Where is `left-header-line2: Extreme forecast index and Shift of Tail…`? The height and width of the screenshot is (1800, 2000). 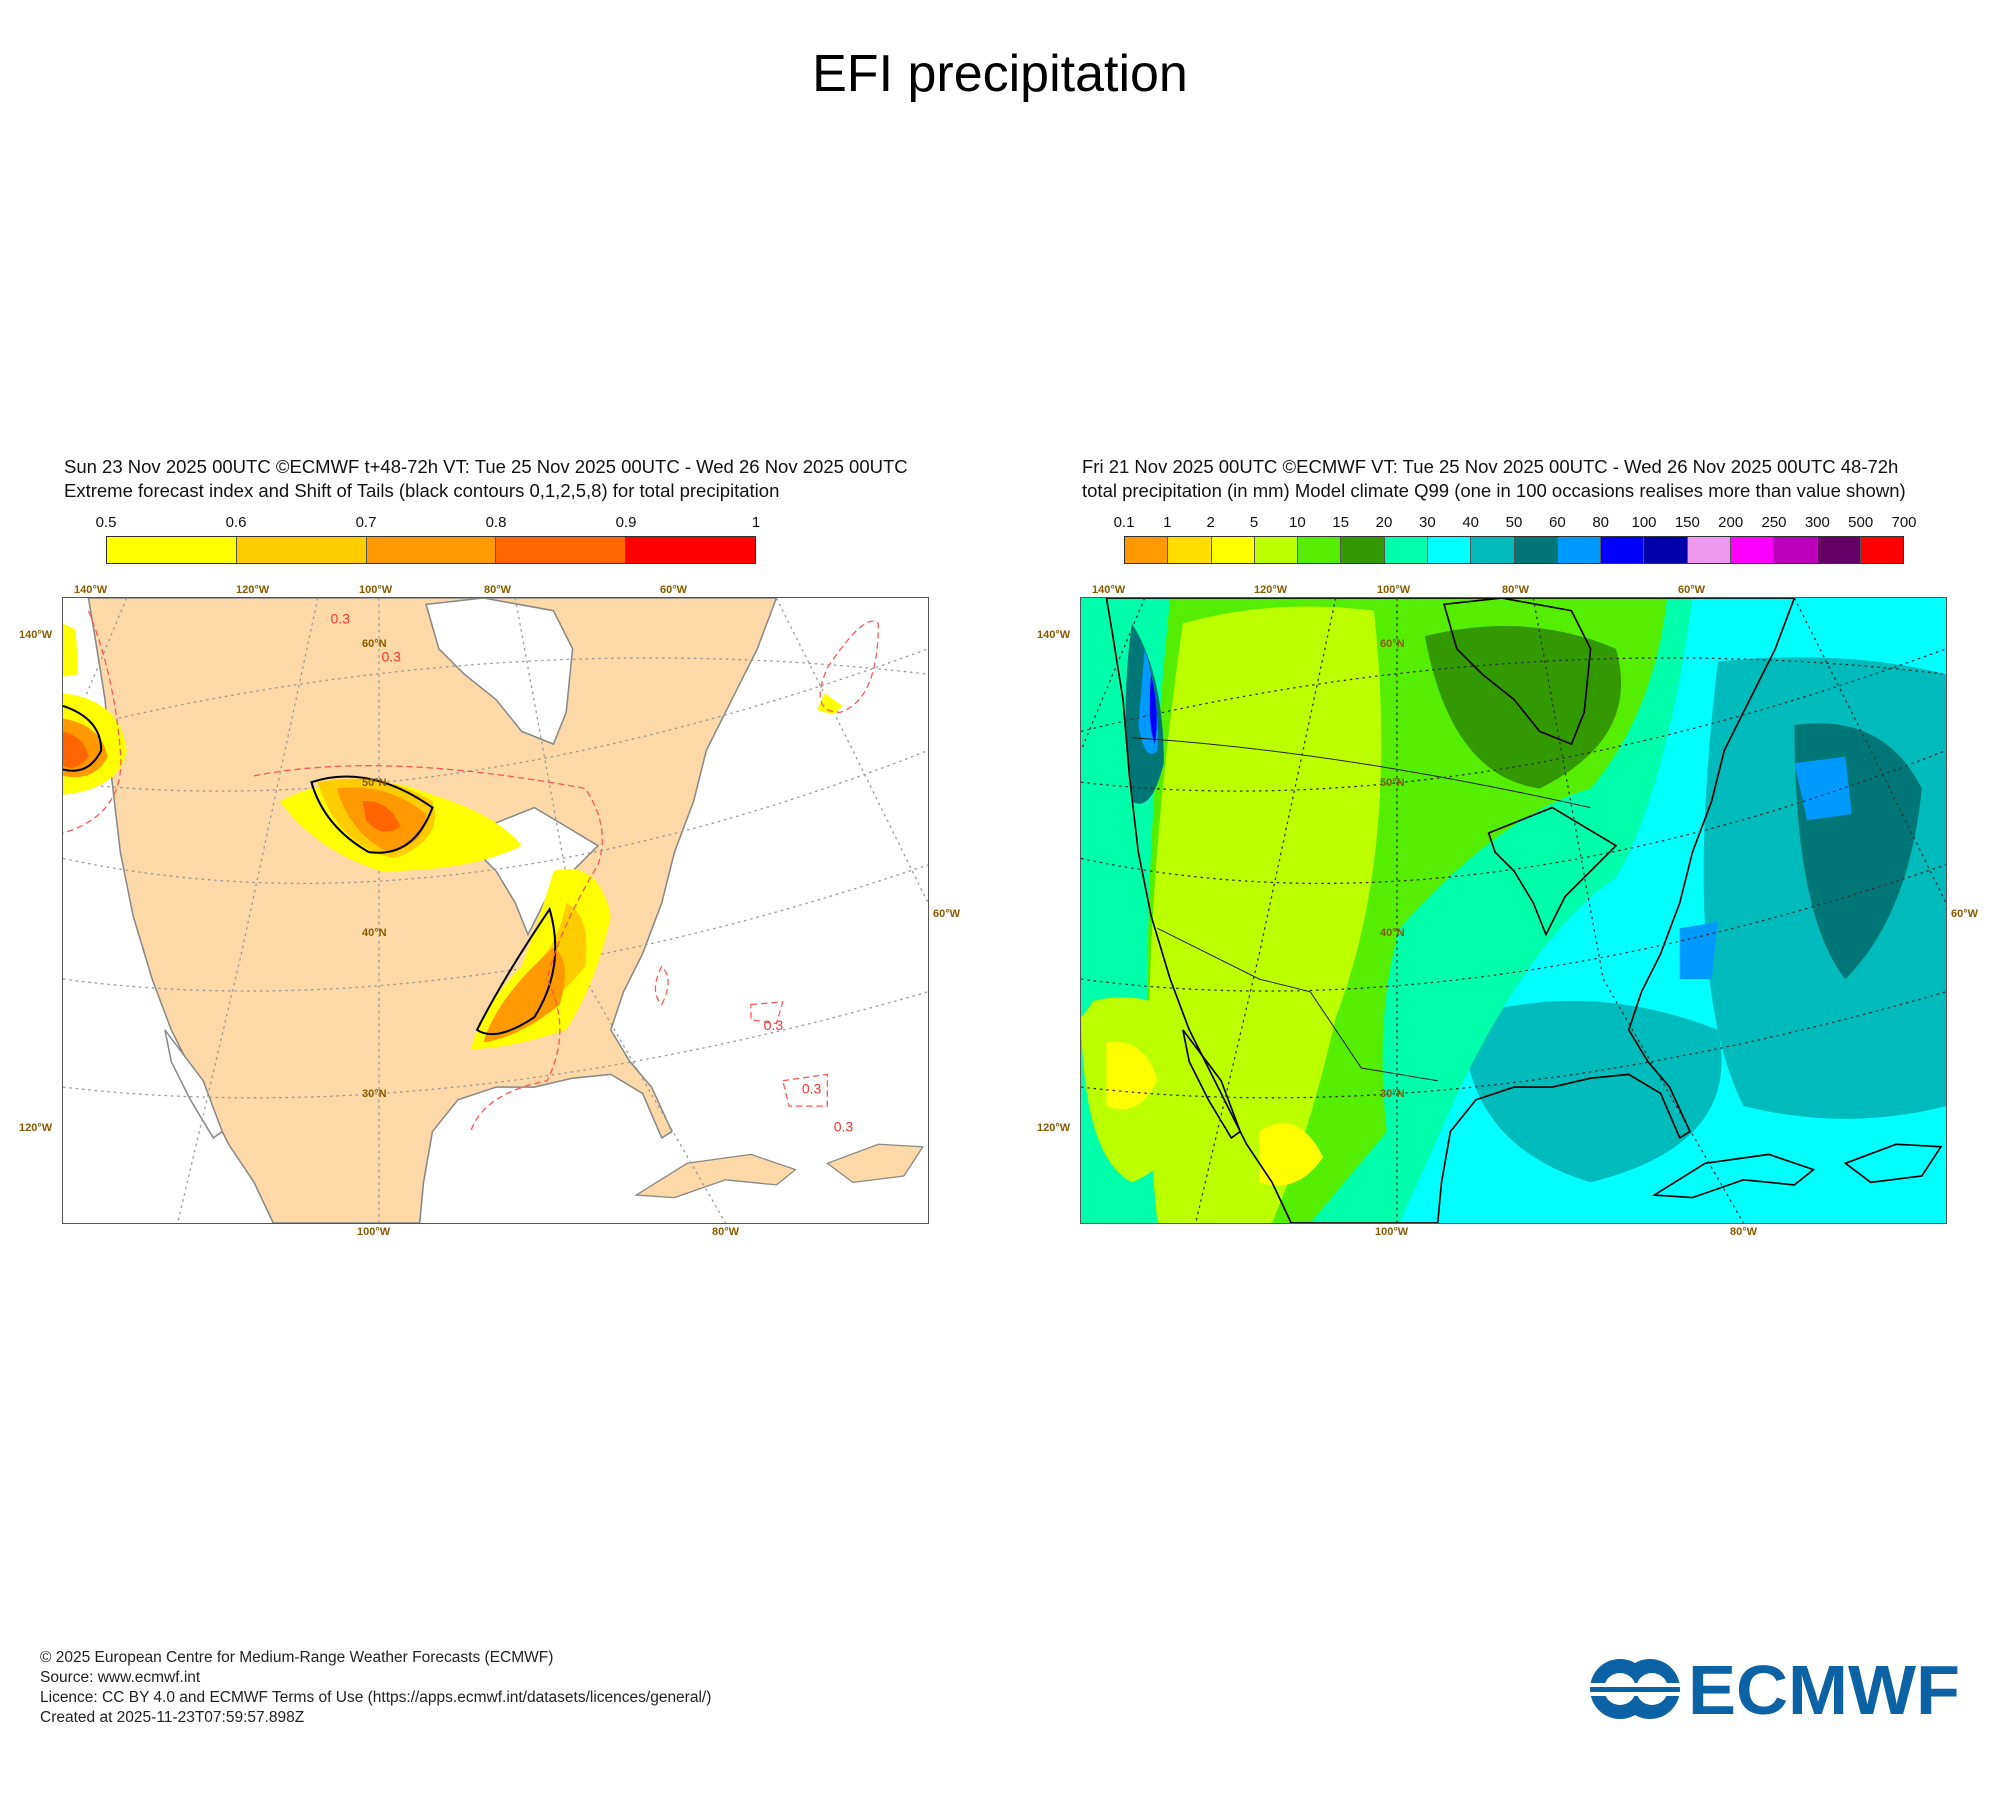
left-header-line2: Extreme forecast index and Shift of Tail… is located at coordinates (422, 490).